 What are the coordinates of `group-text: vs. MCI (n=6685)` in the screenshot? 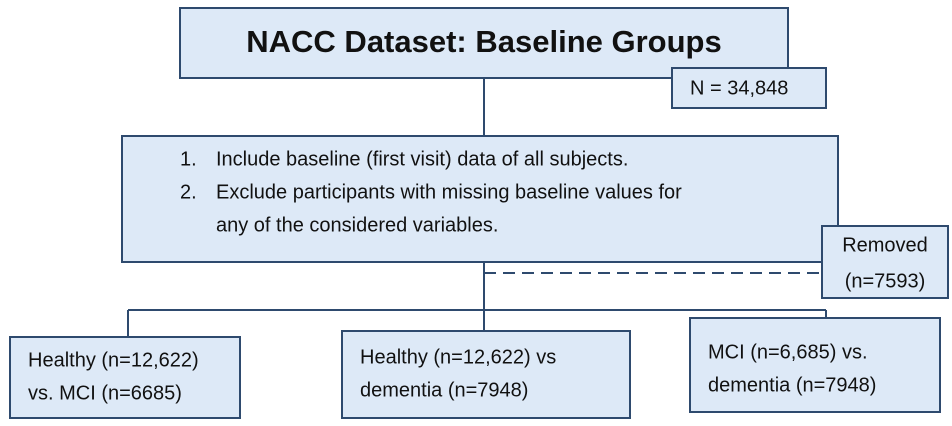 It's located at (105, 393).